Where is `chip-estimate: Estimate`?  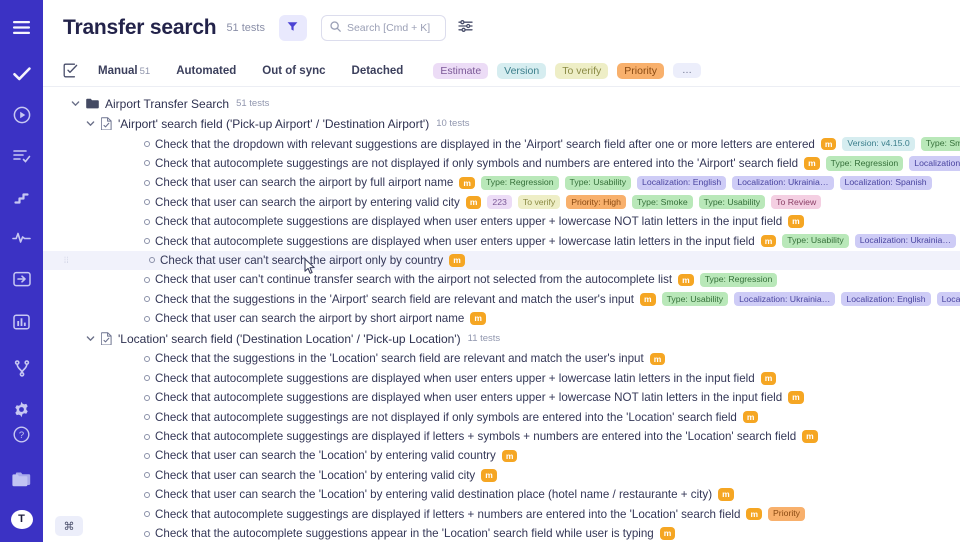
chip-estimate: Estimate is located at coordinates (461, 70).